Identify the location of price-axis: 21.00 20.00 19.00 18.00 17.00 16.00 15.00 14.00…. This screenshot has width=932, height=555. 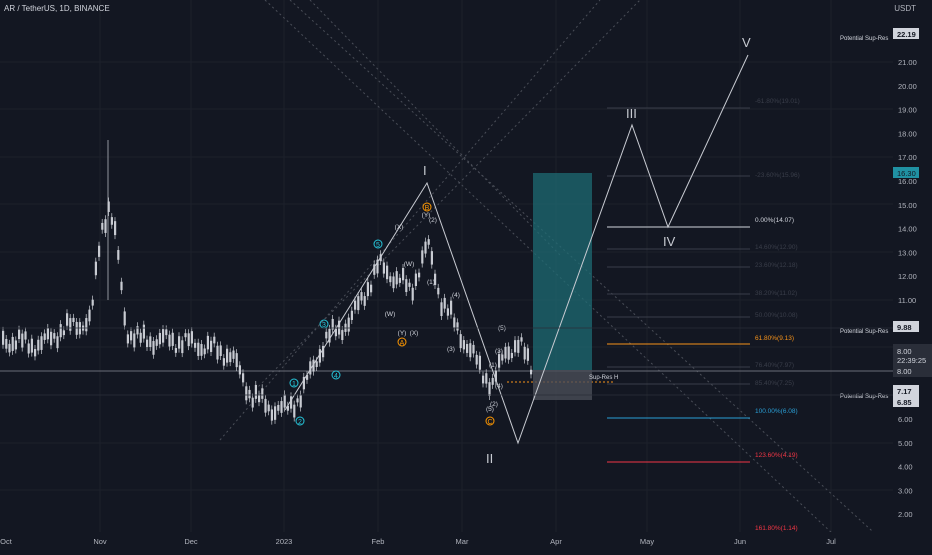
(912, 275).